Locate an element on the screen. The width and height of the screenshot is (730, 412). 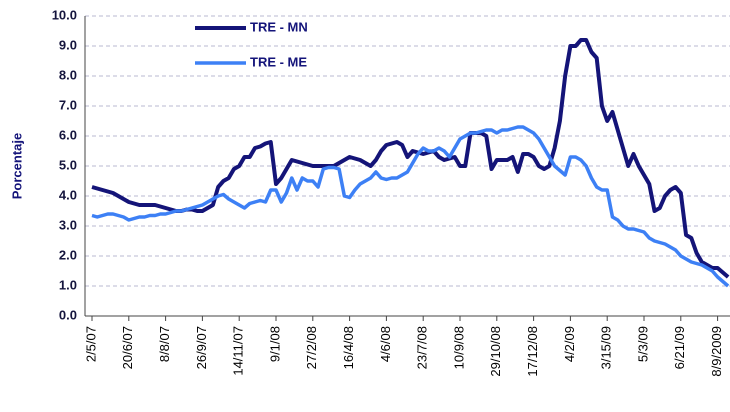
x-tick-label: 17/12/08 is located at coordinates (532, 351).